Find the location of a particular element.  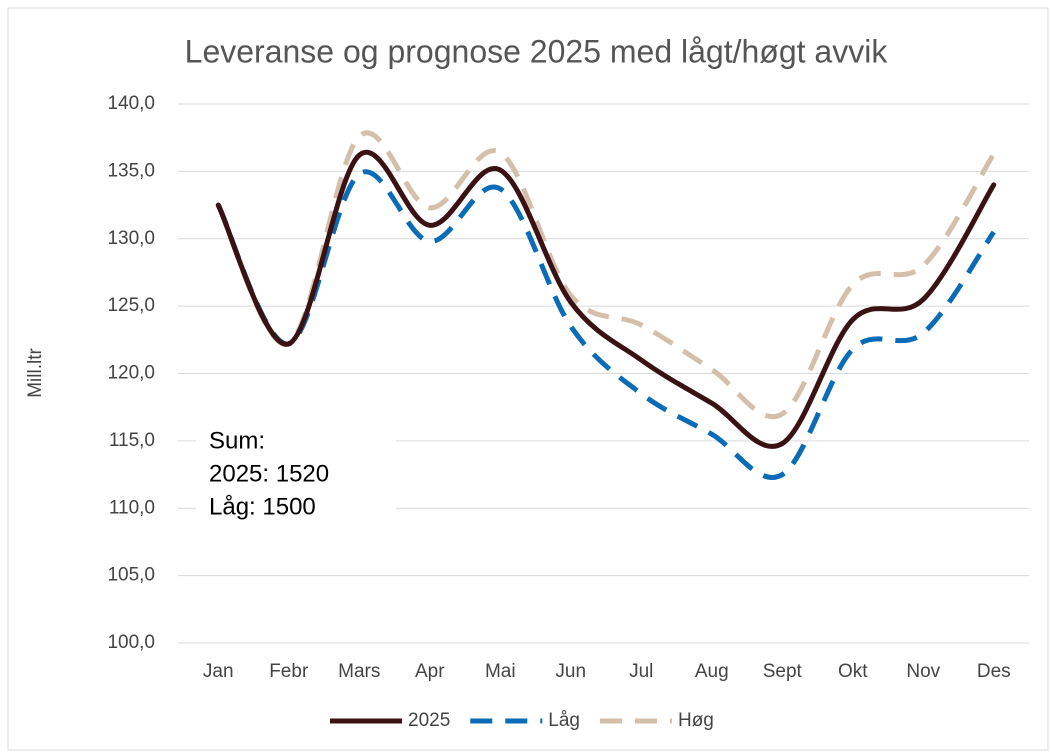

y-tick-label: 135,0 is located at coordinates (131, 170).